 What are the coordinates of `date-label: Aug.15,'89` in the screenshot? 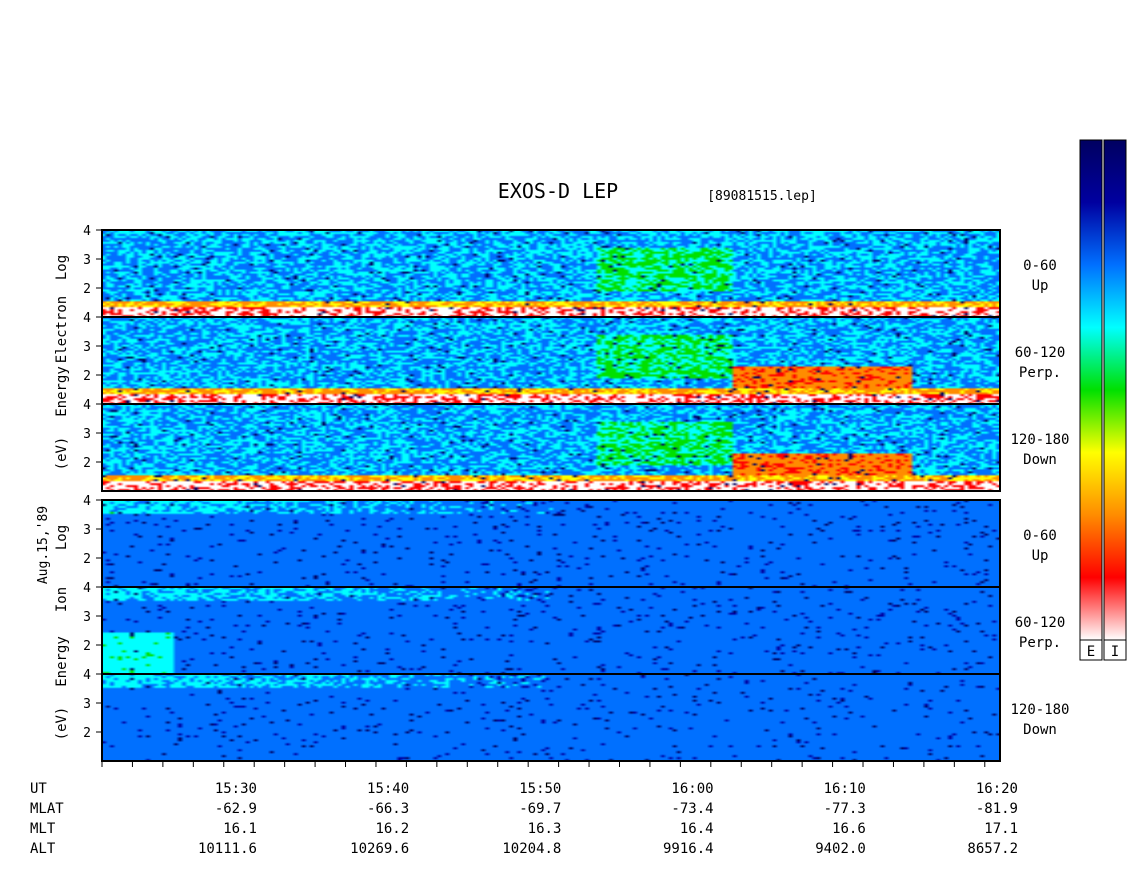 It's located at (43, 545).